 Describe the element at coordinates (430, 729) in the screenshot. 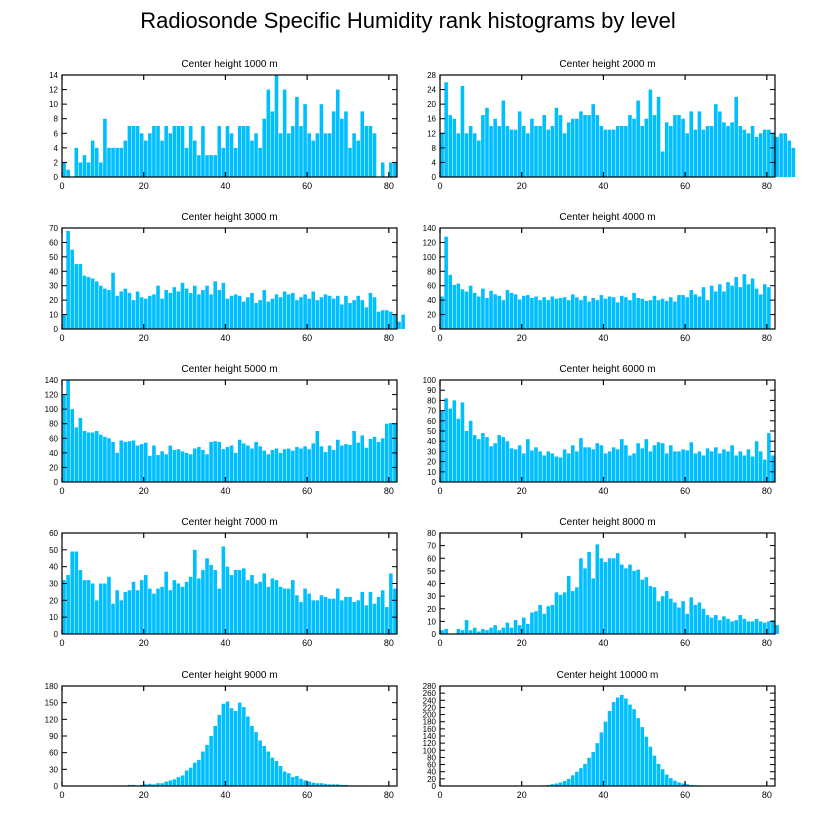

I see `y-tick-label: 160` at that location.